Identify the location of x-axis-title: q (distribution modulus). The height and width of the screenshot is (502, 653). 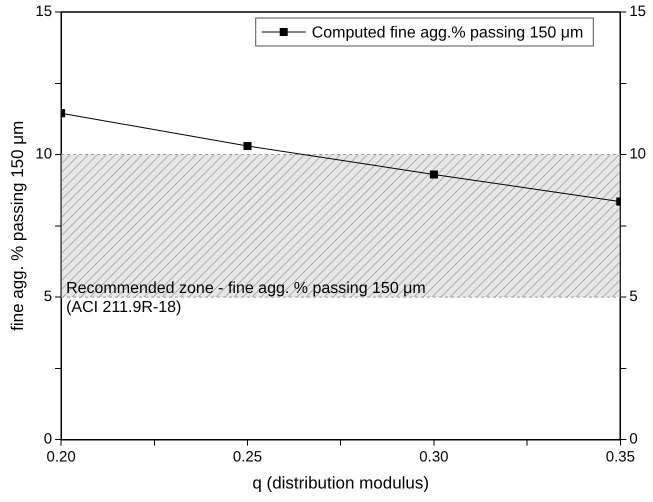
(341, 482).